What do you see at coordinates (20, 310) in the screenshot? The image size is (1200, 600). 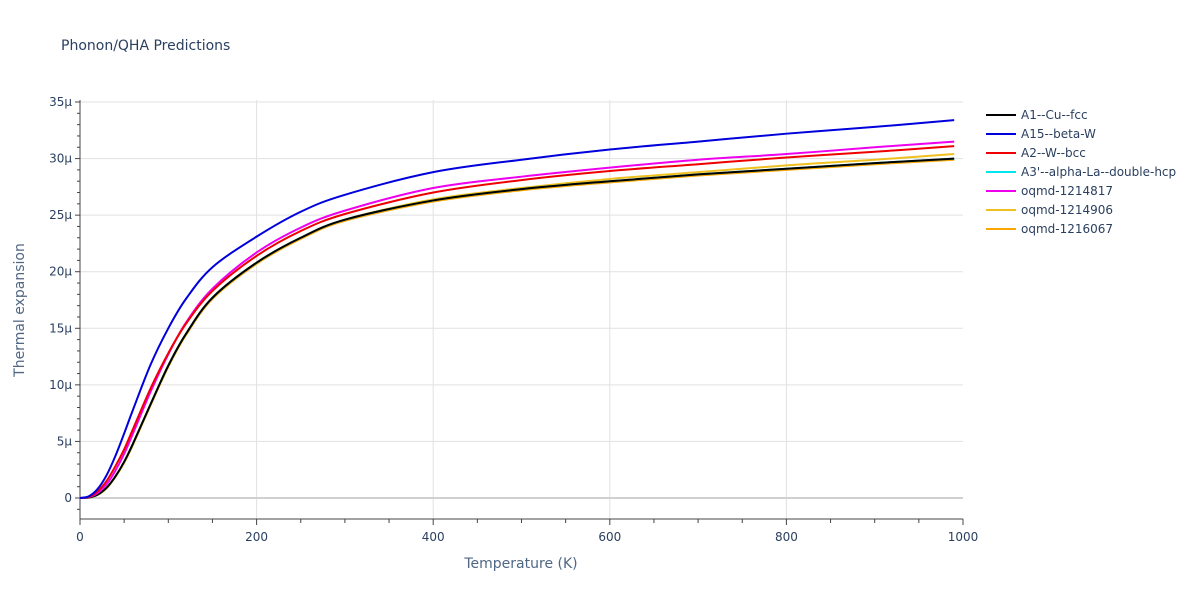 I see `y-axis-title: Thermal expansion` at bounding box center [20, 310].